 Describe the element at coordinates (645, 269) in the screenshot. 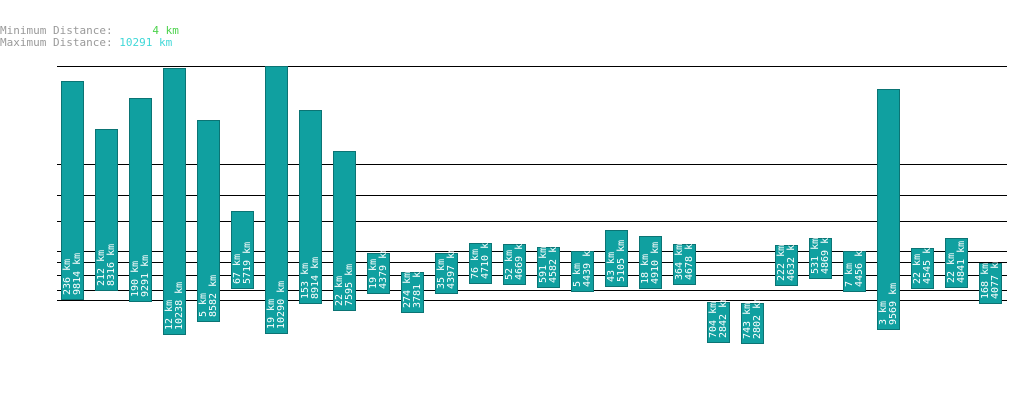

I see `bar-start-label: 18 km` at that location.